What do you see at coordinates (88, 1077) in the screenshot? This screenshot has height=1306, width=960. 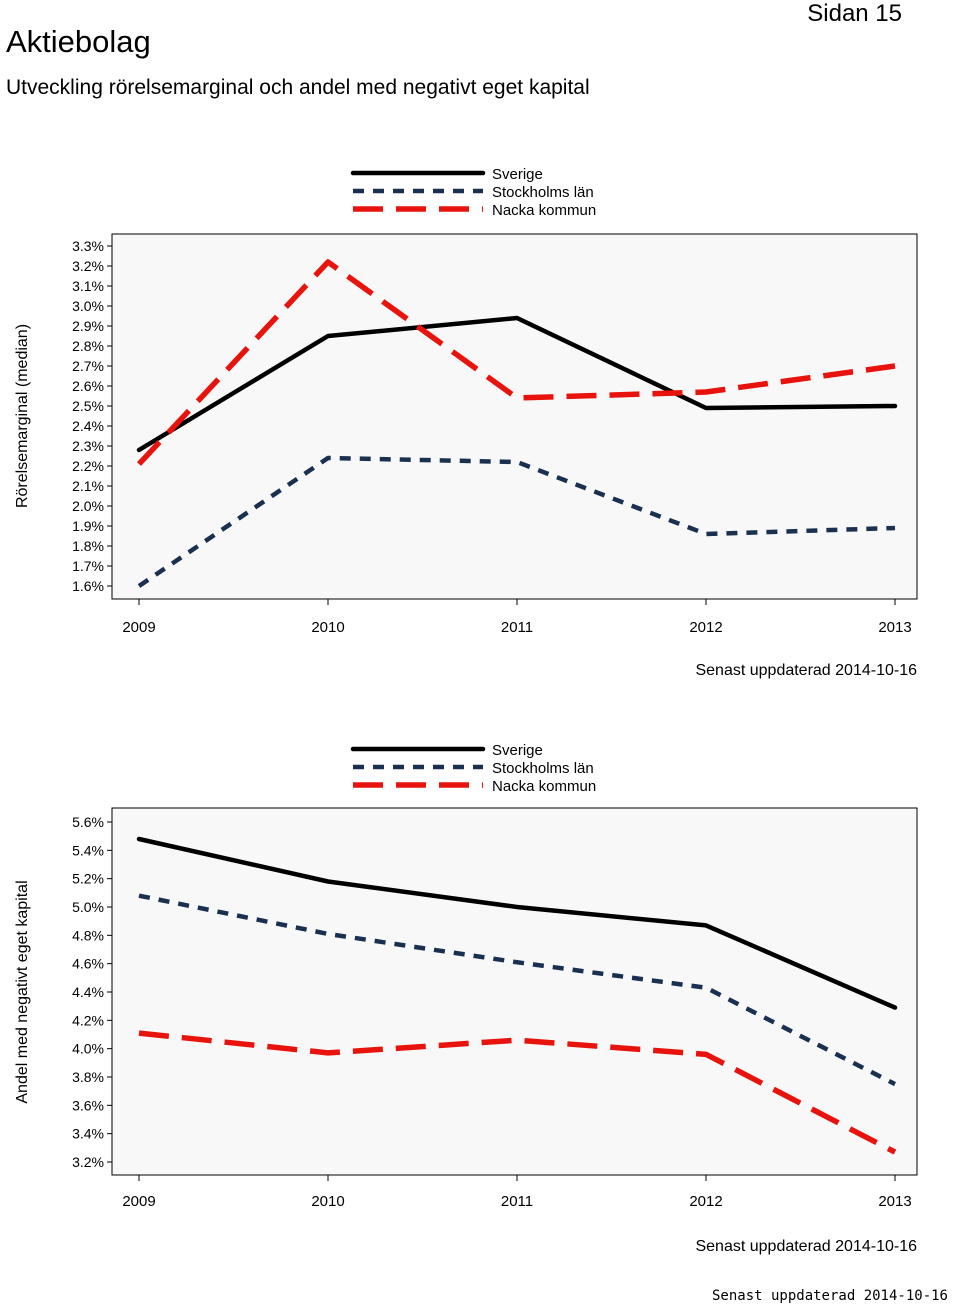 I see `y-tick-label: 3.8%` at bounding box center [88, 1077].